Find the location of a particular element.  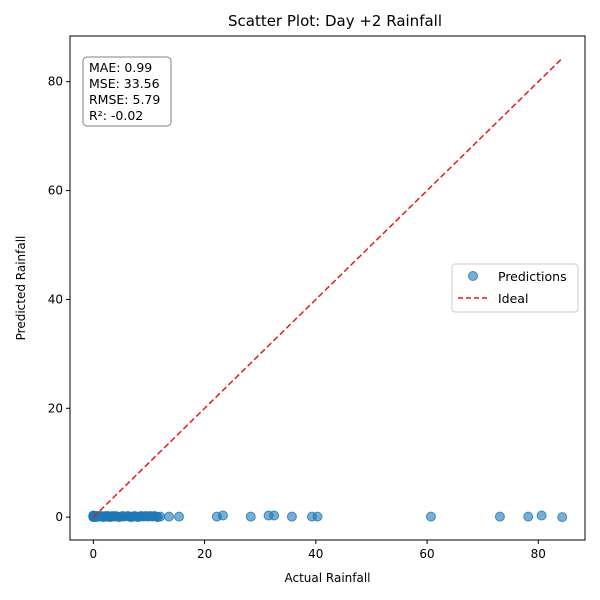

y-tick-label: 60 is located at coordinates (55, 191).